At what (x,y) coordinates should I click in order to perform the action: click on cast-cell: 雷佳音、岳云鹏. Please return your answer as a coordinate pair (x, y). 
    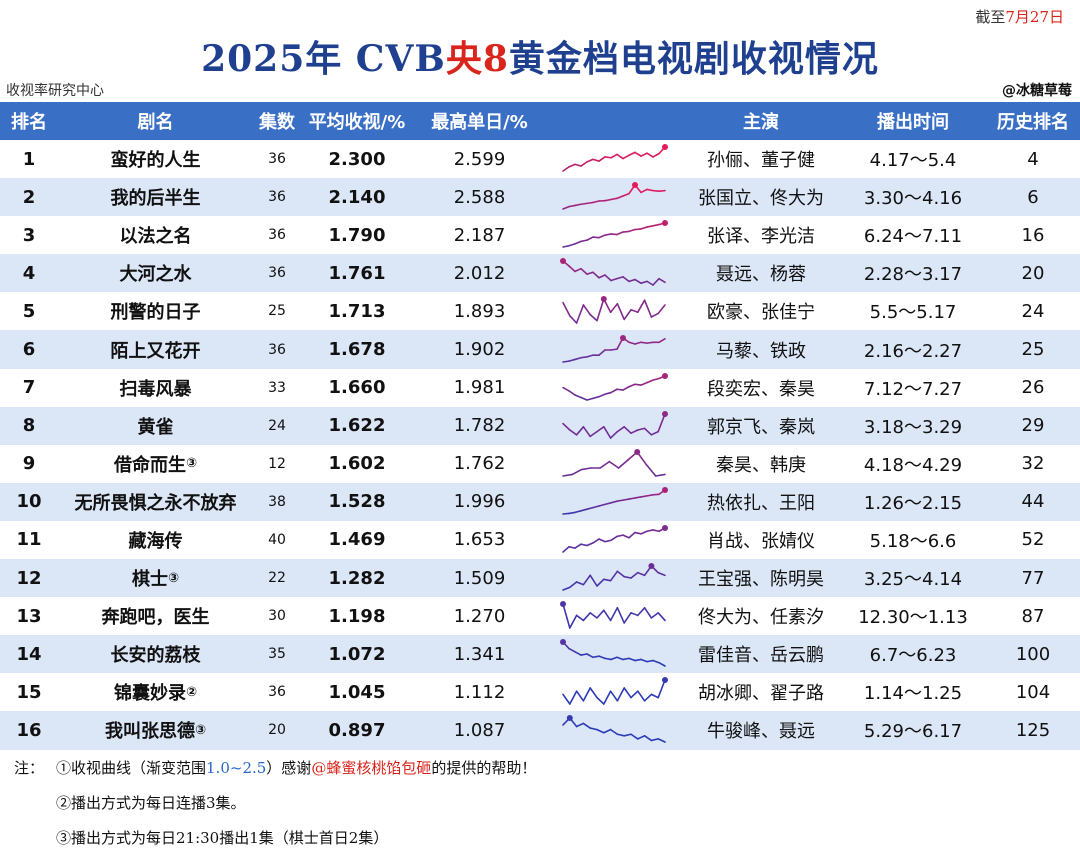
    Looking at the image, I should click on (761, 654).